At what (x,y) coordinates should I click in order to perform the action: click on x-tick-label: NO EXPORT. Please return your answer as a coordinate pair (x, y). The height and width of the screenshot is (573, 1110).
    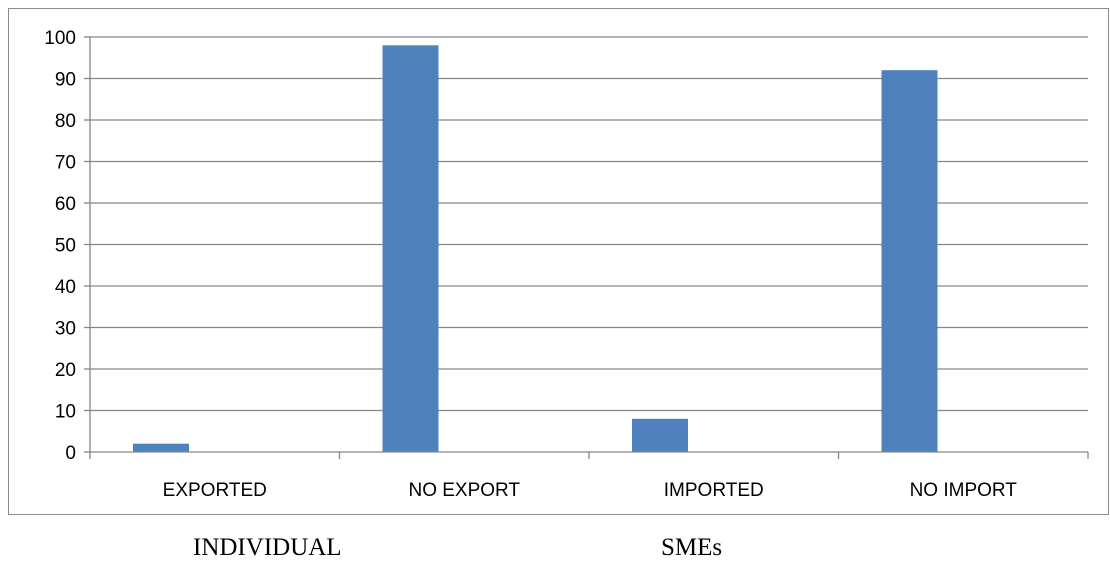
    Looking at the image, I should click on (464, 490).